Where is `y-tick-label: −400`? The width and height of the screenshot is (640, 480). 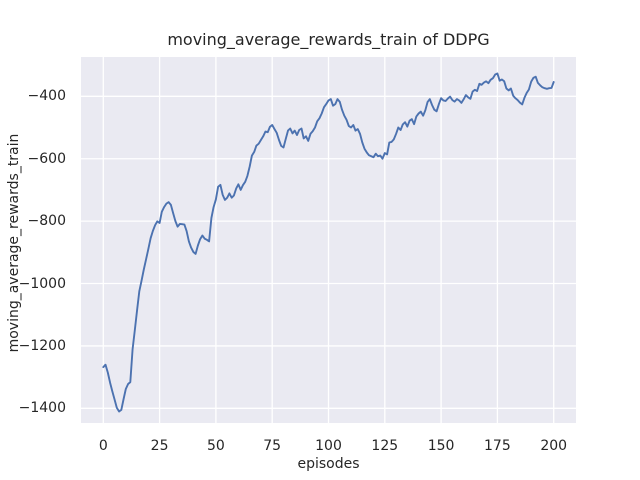 y-tick-label: −400 is located at coordinates (46, 96).